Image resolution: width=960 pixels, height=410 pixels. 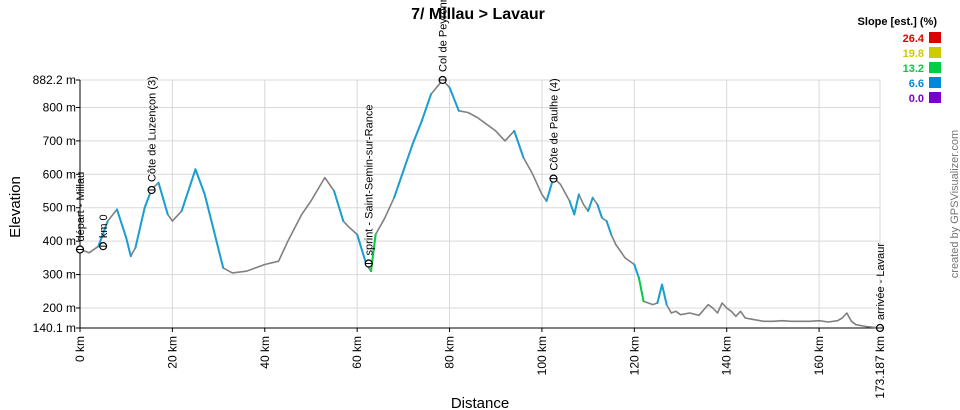 What do you see at coordinates (54, 80) in the screenshot?
I see `y-tick-label: 882.2 m` at bounding box center [54, 80].